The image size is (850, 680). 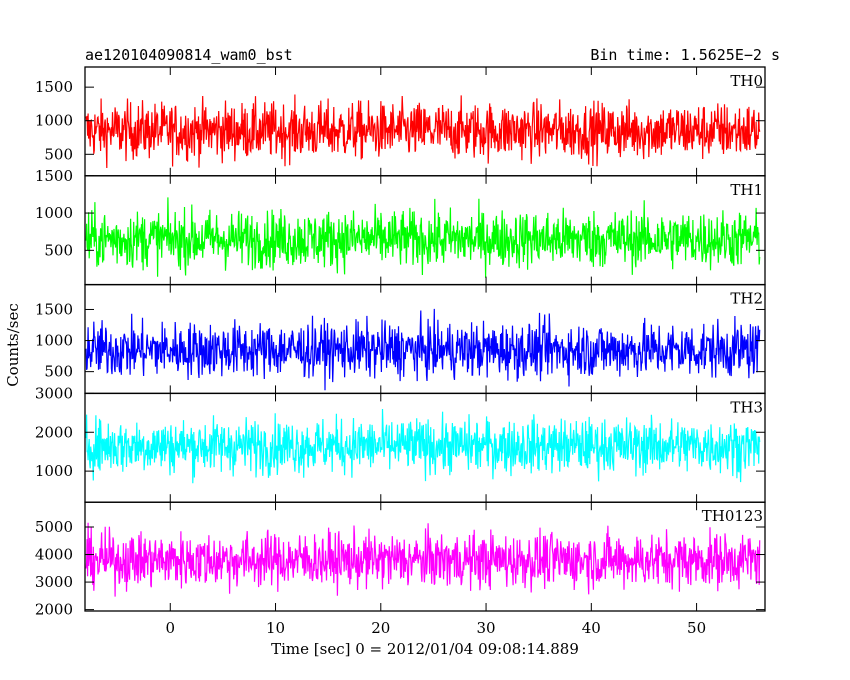 I want to click on series-th2-line, so click(x=423, y=349).